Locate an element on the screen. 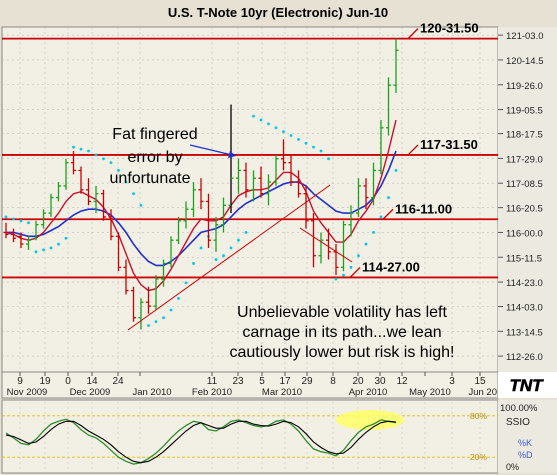 The image size is (557, 475). annotation-text: Unbelievable volatility has left is located at coordinates (342, 312).